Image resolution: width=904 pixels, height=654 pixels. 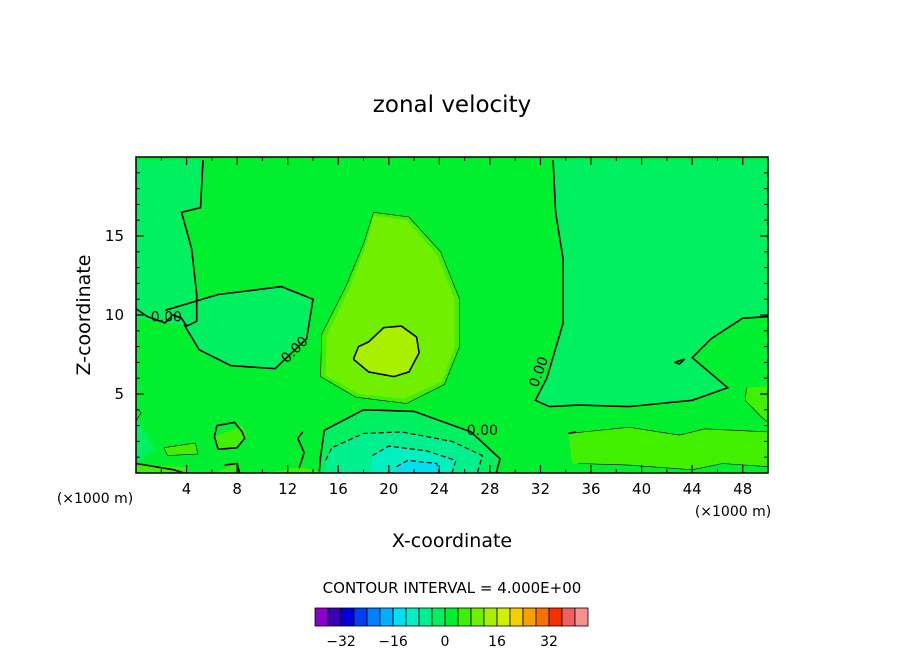 I want to click on colorbar-tick-label: 0, so click(x=445, y=642).